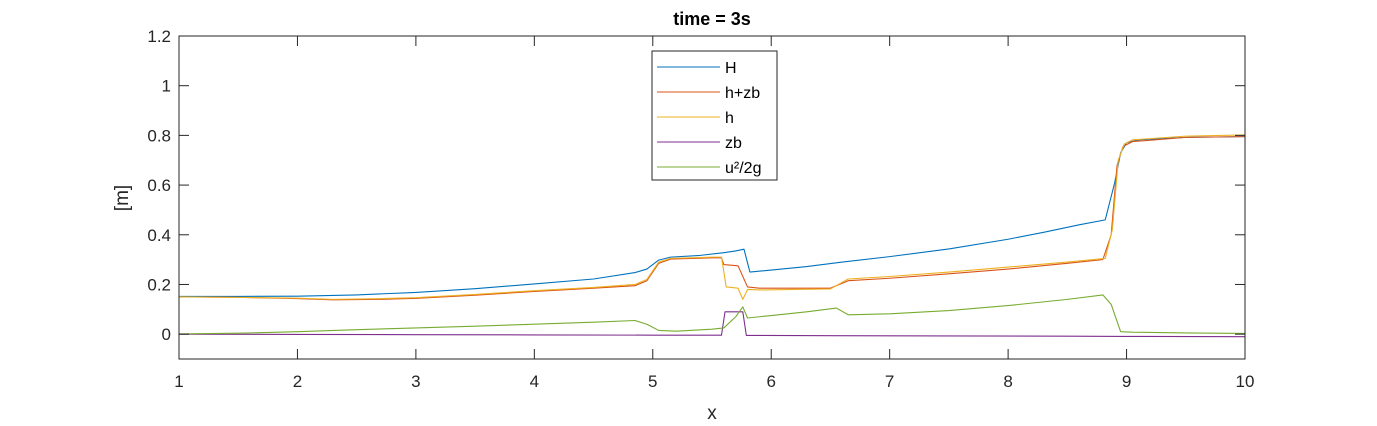  What do you see at coordinates (733, 143) in the screenshot?
I see `legend-label-zb: zb` at bounding box center [733, 143].